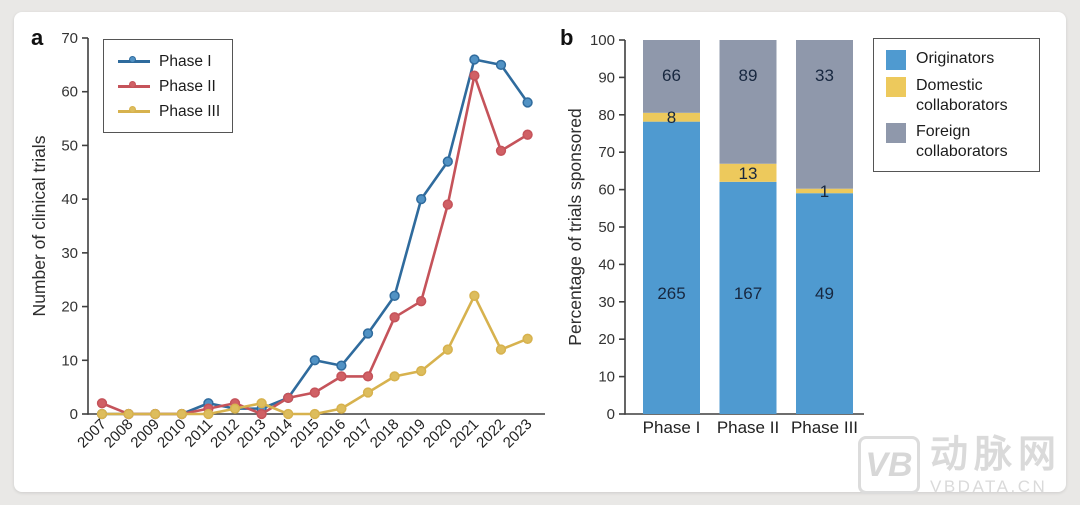 The height and width of the screenshot is (505, 1080). I want to click on x-category-label: Phase III, so click(824, 427).